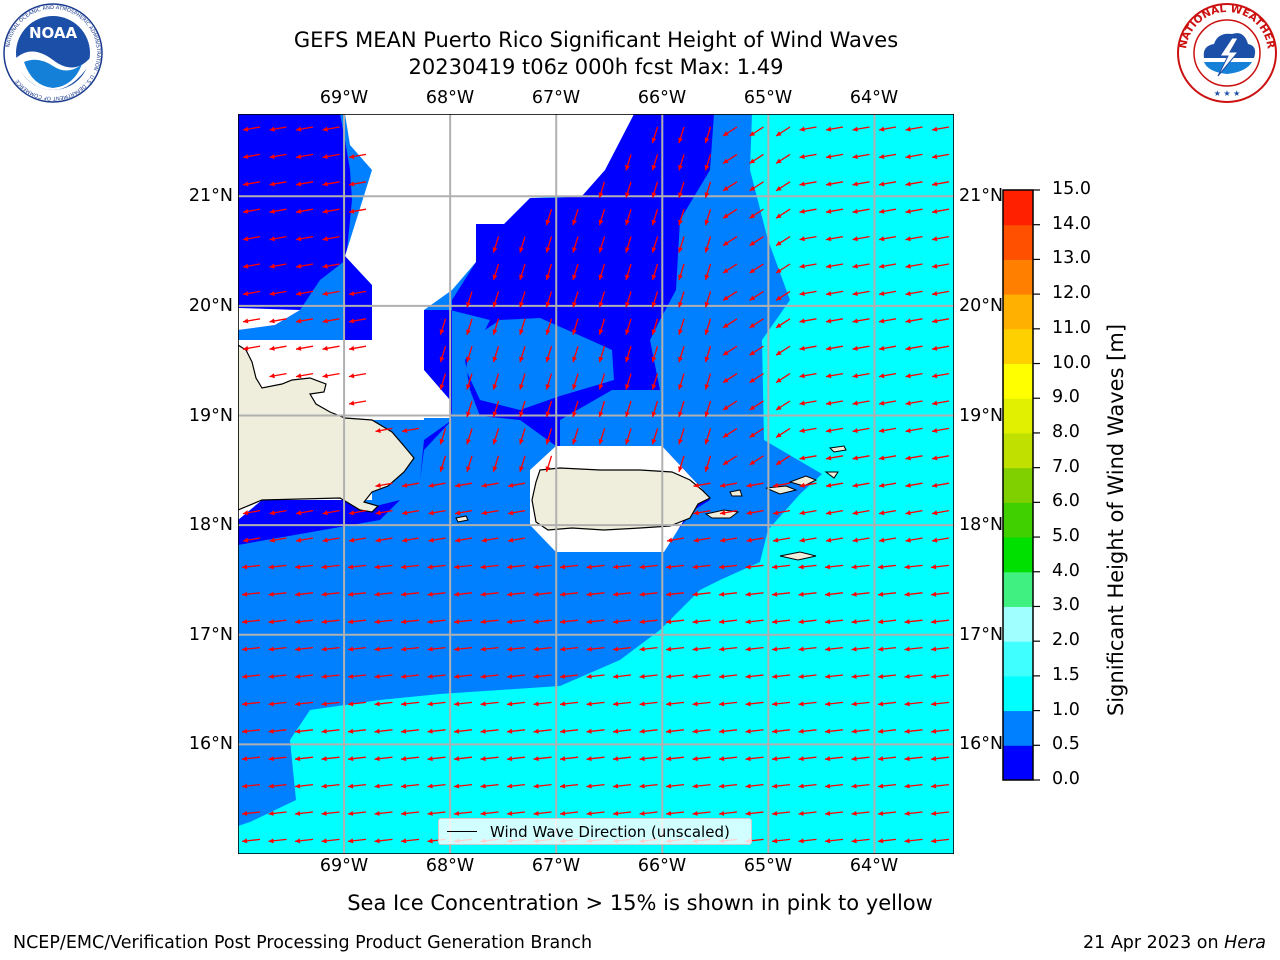 The image size is (1280, 960). Describe the element at coordinates (1066, 709) in the screenshot. I see `colorbar-tick-label: 1.0` at that location.